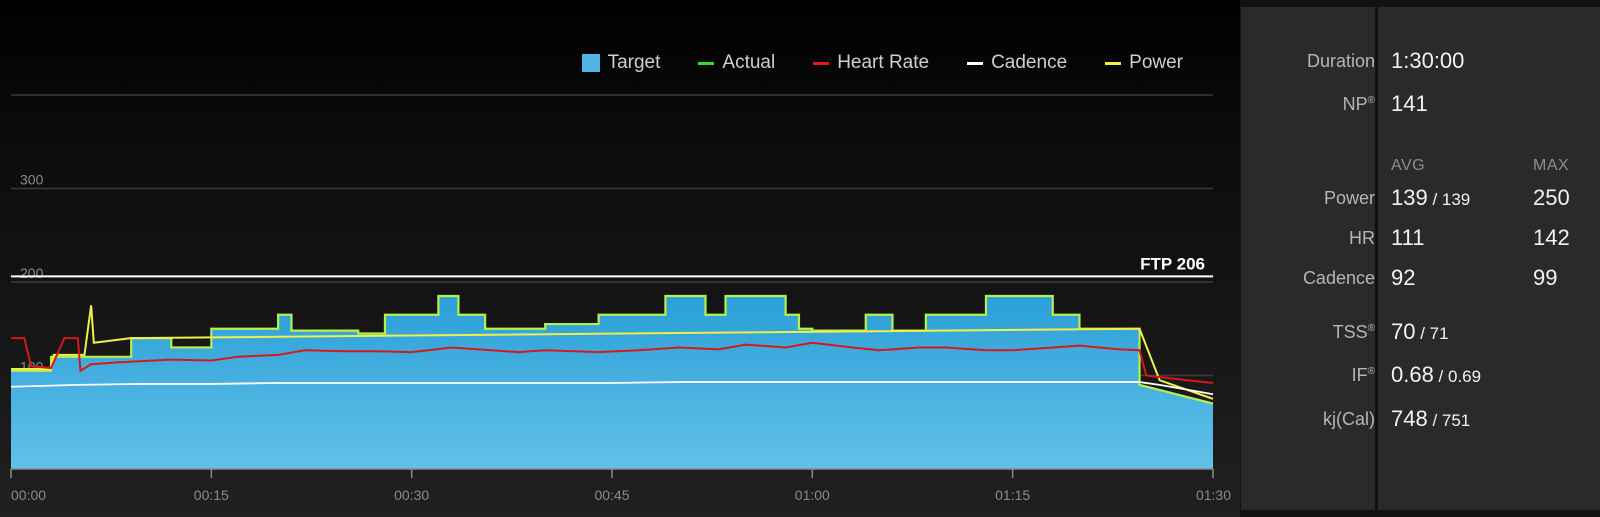 The width and height of the screenshot is (1600, 517). I want to click on hr-max: 142, so click(1551, 237).